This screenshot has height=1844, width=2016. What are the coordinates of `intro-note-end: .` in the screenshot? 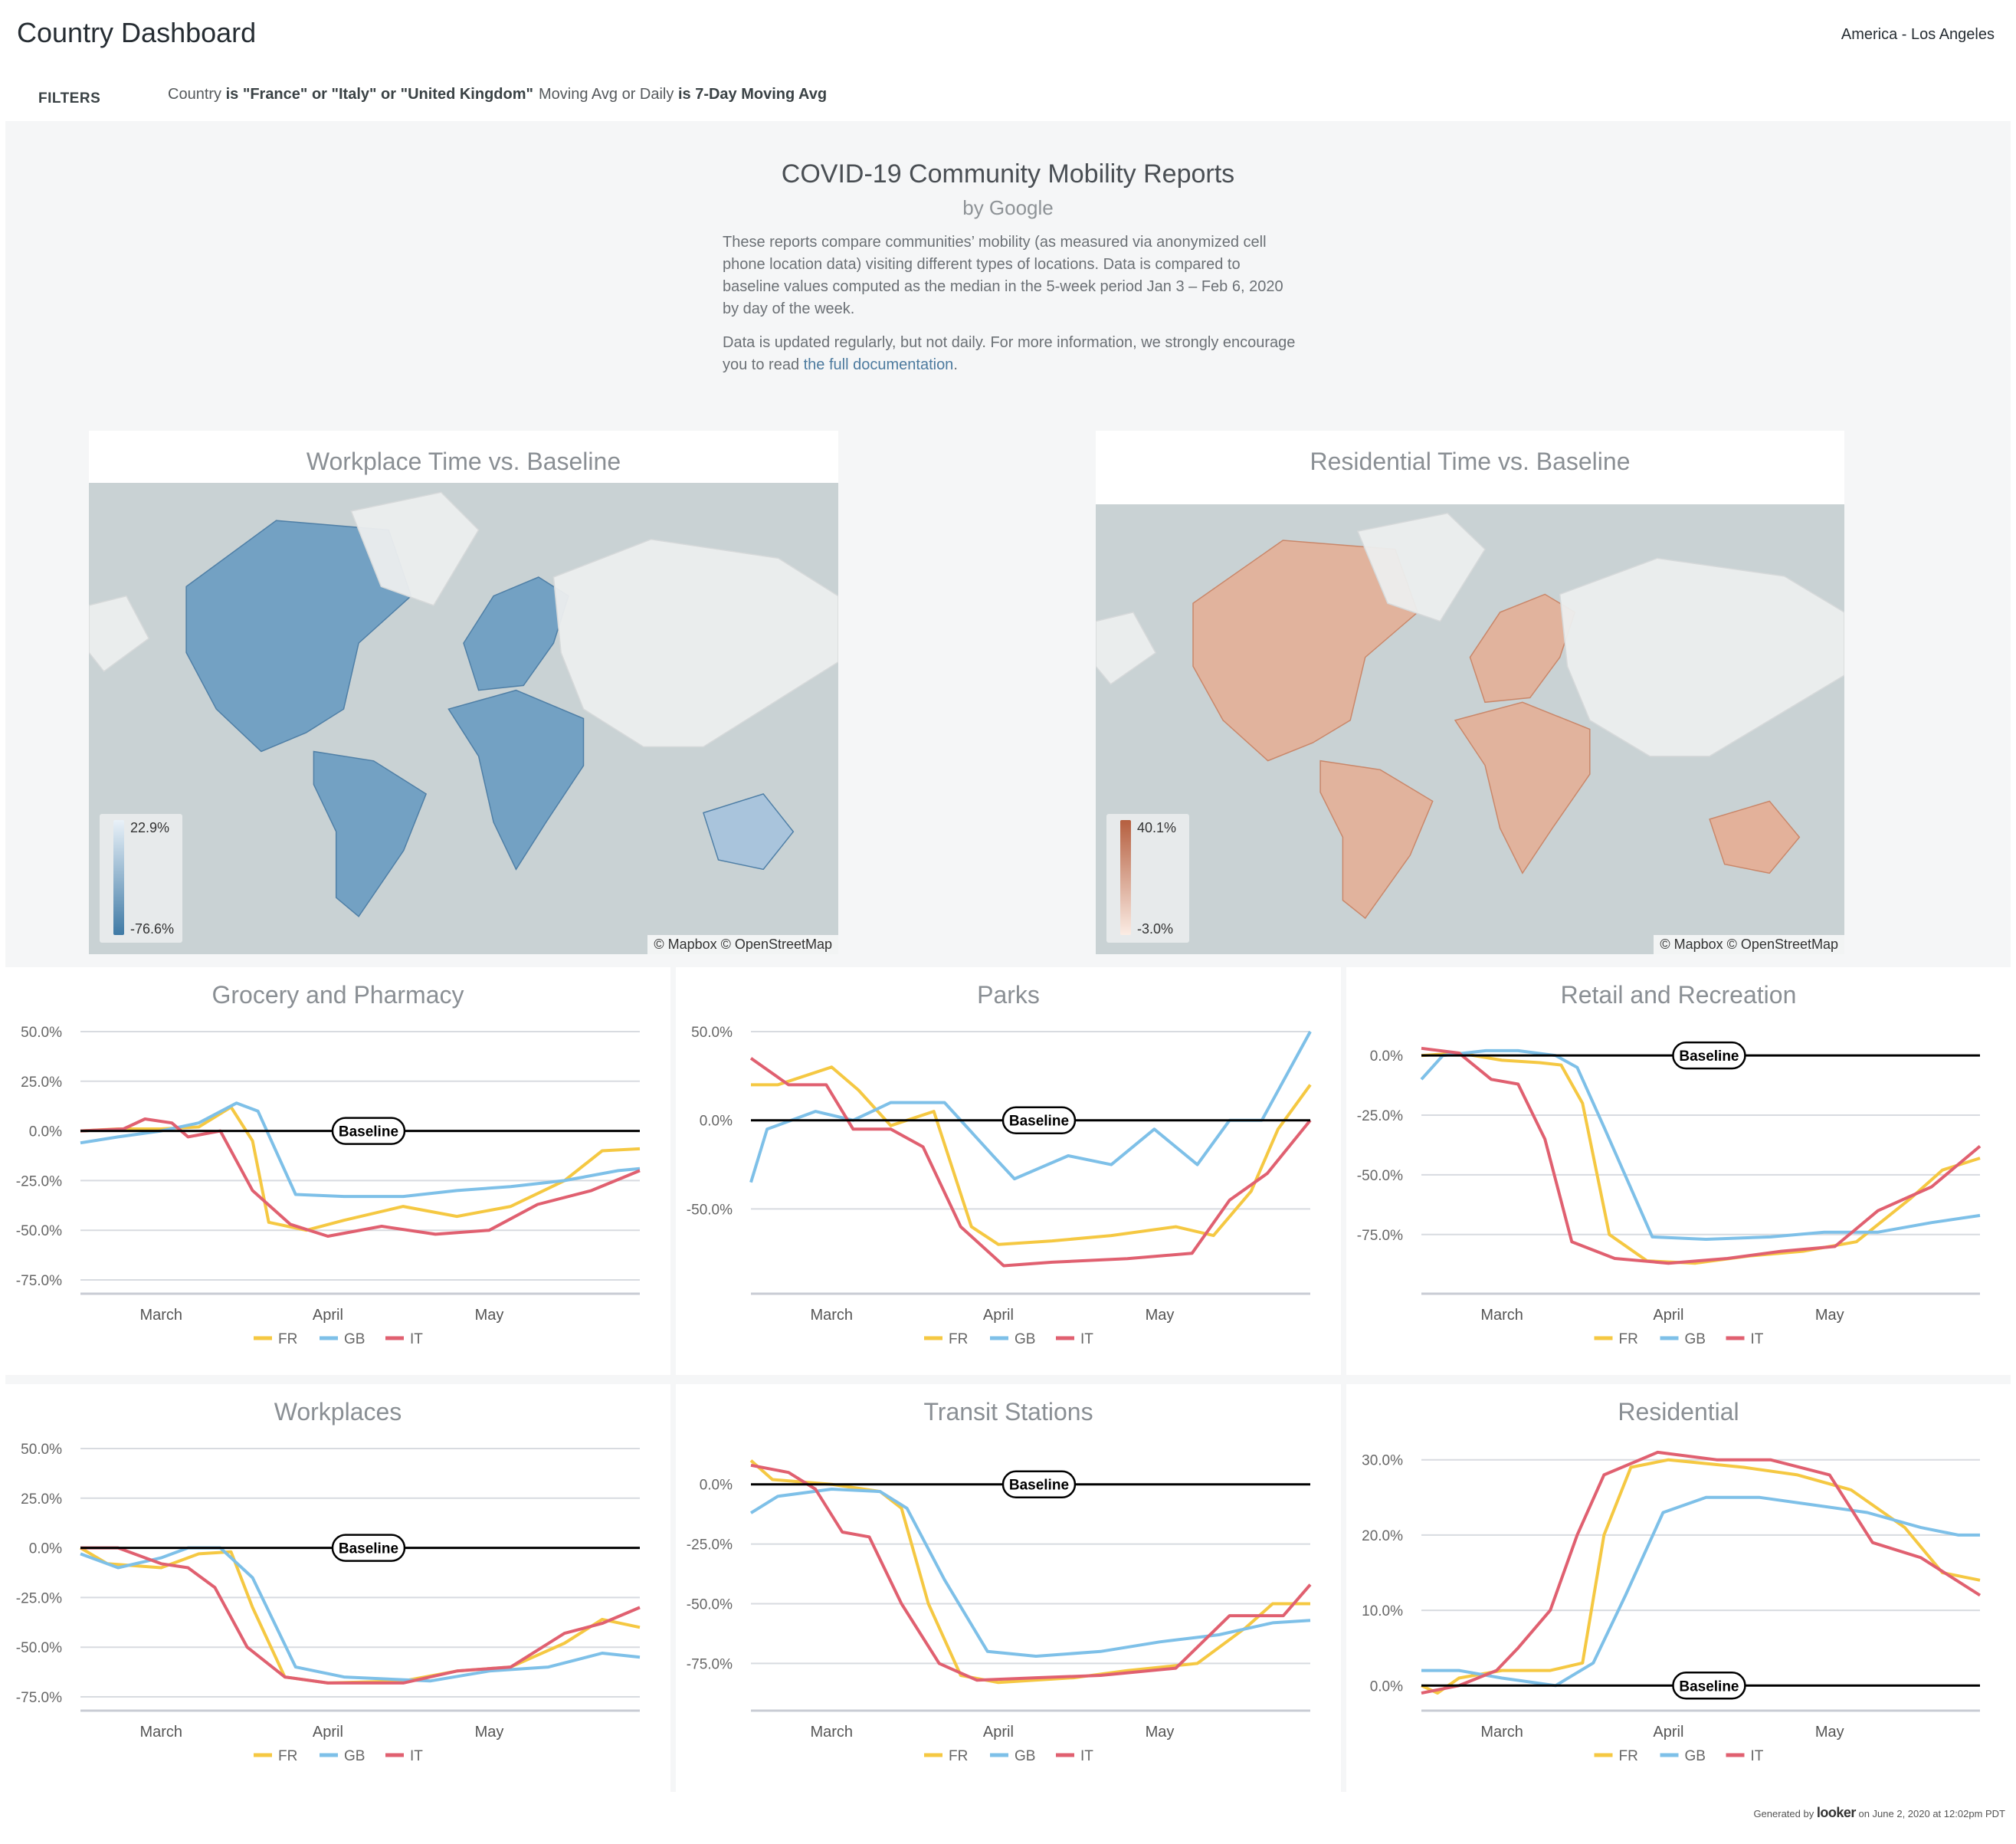 It's located at (955, 364).